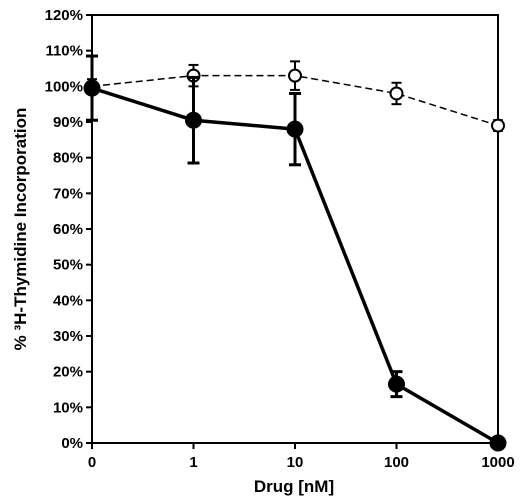 Image resolution: width=520 pixels, height=503 pixels. I want to click on x-axis: 0 1 10 100 1000, so click(301, 457).